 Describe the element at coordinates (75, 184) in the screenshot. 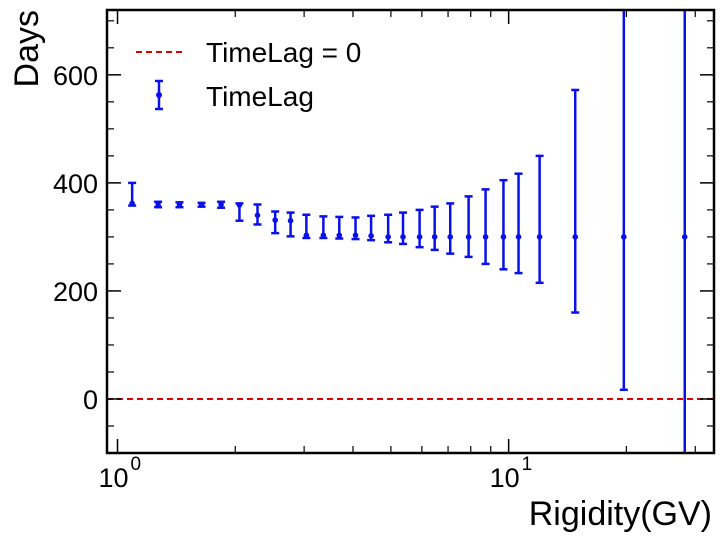

I see `y-tick-label: 400` at that location.